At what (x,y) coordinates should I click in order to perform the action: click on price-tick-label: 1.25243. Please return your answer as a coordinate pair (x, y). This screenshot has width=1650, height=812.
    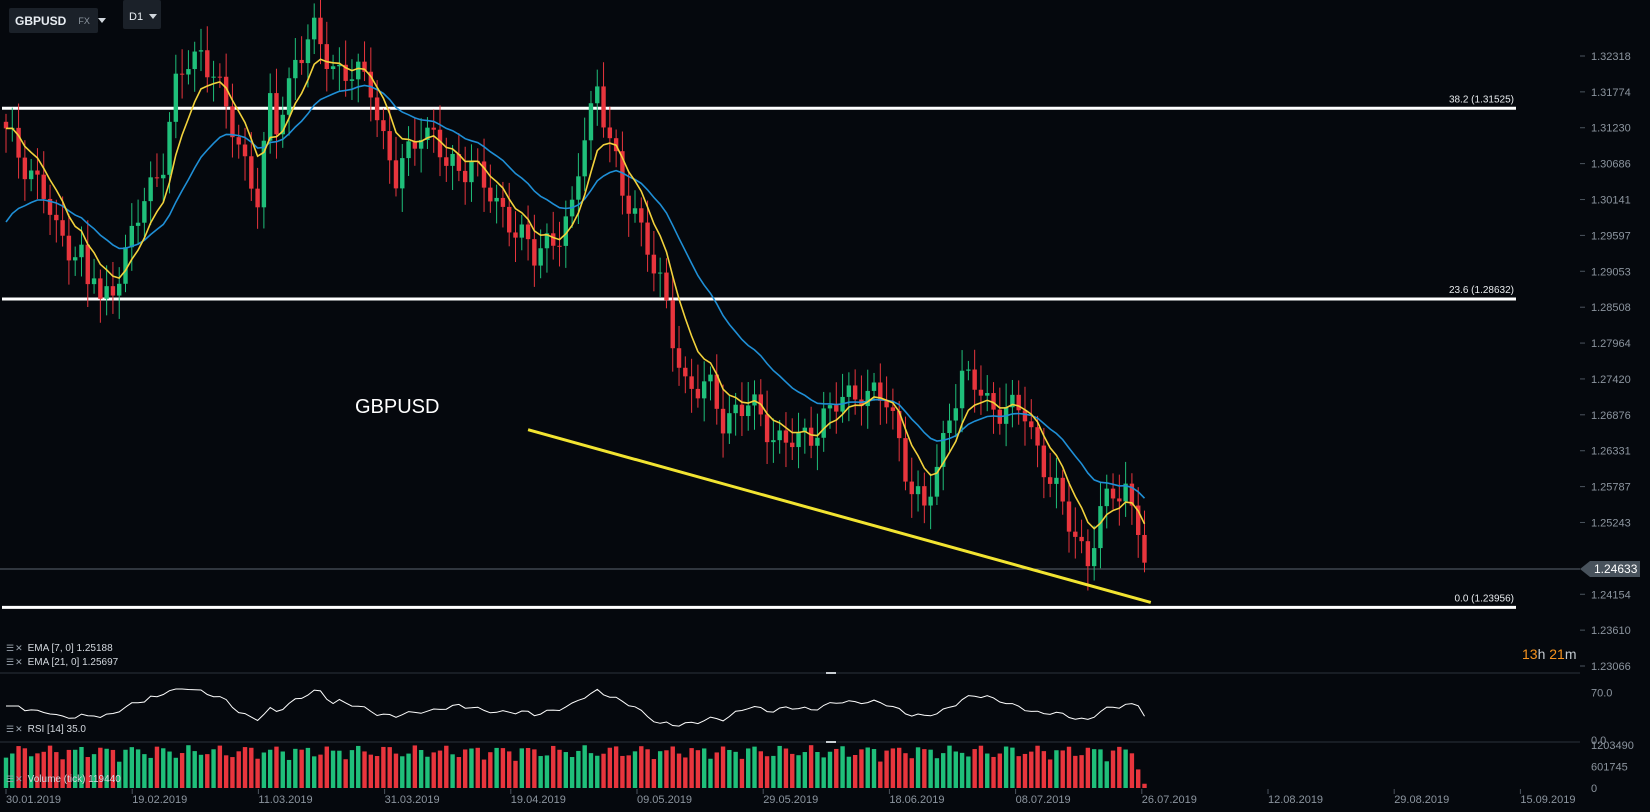
    Looking at the image, I should click on (1611, 523).